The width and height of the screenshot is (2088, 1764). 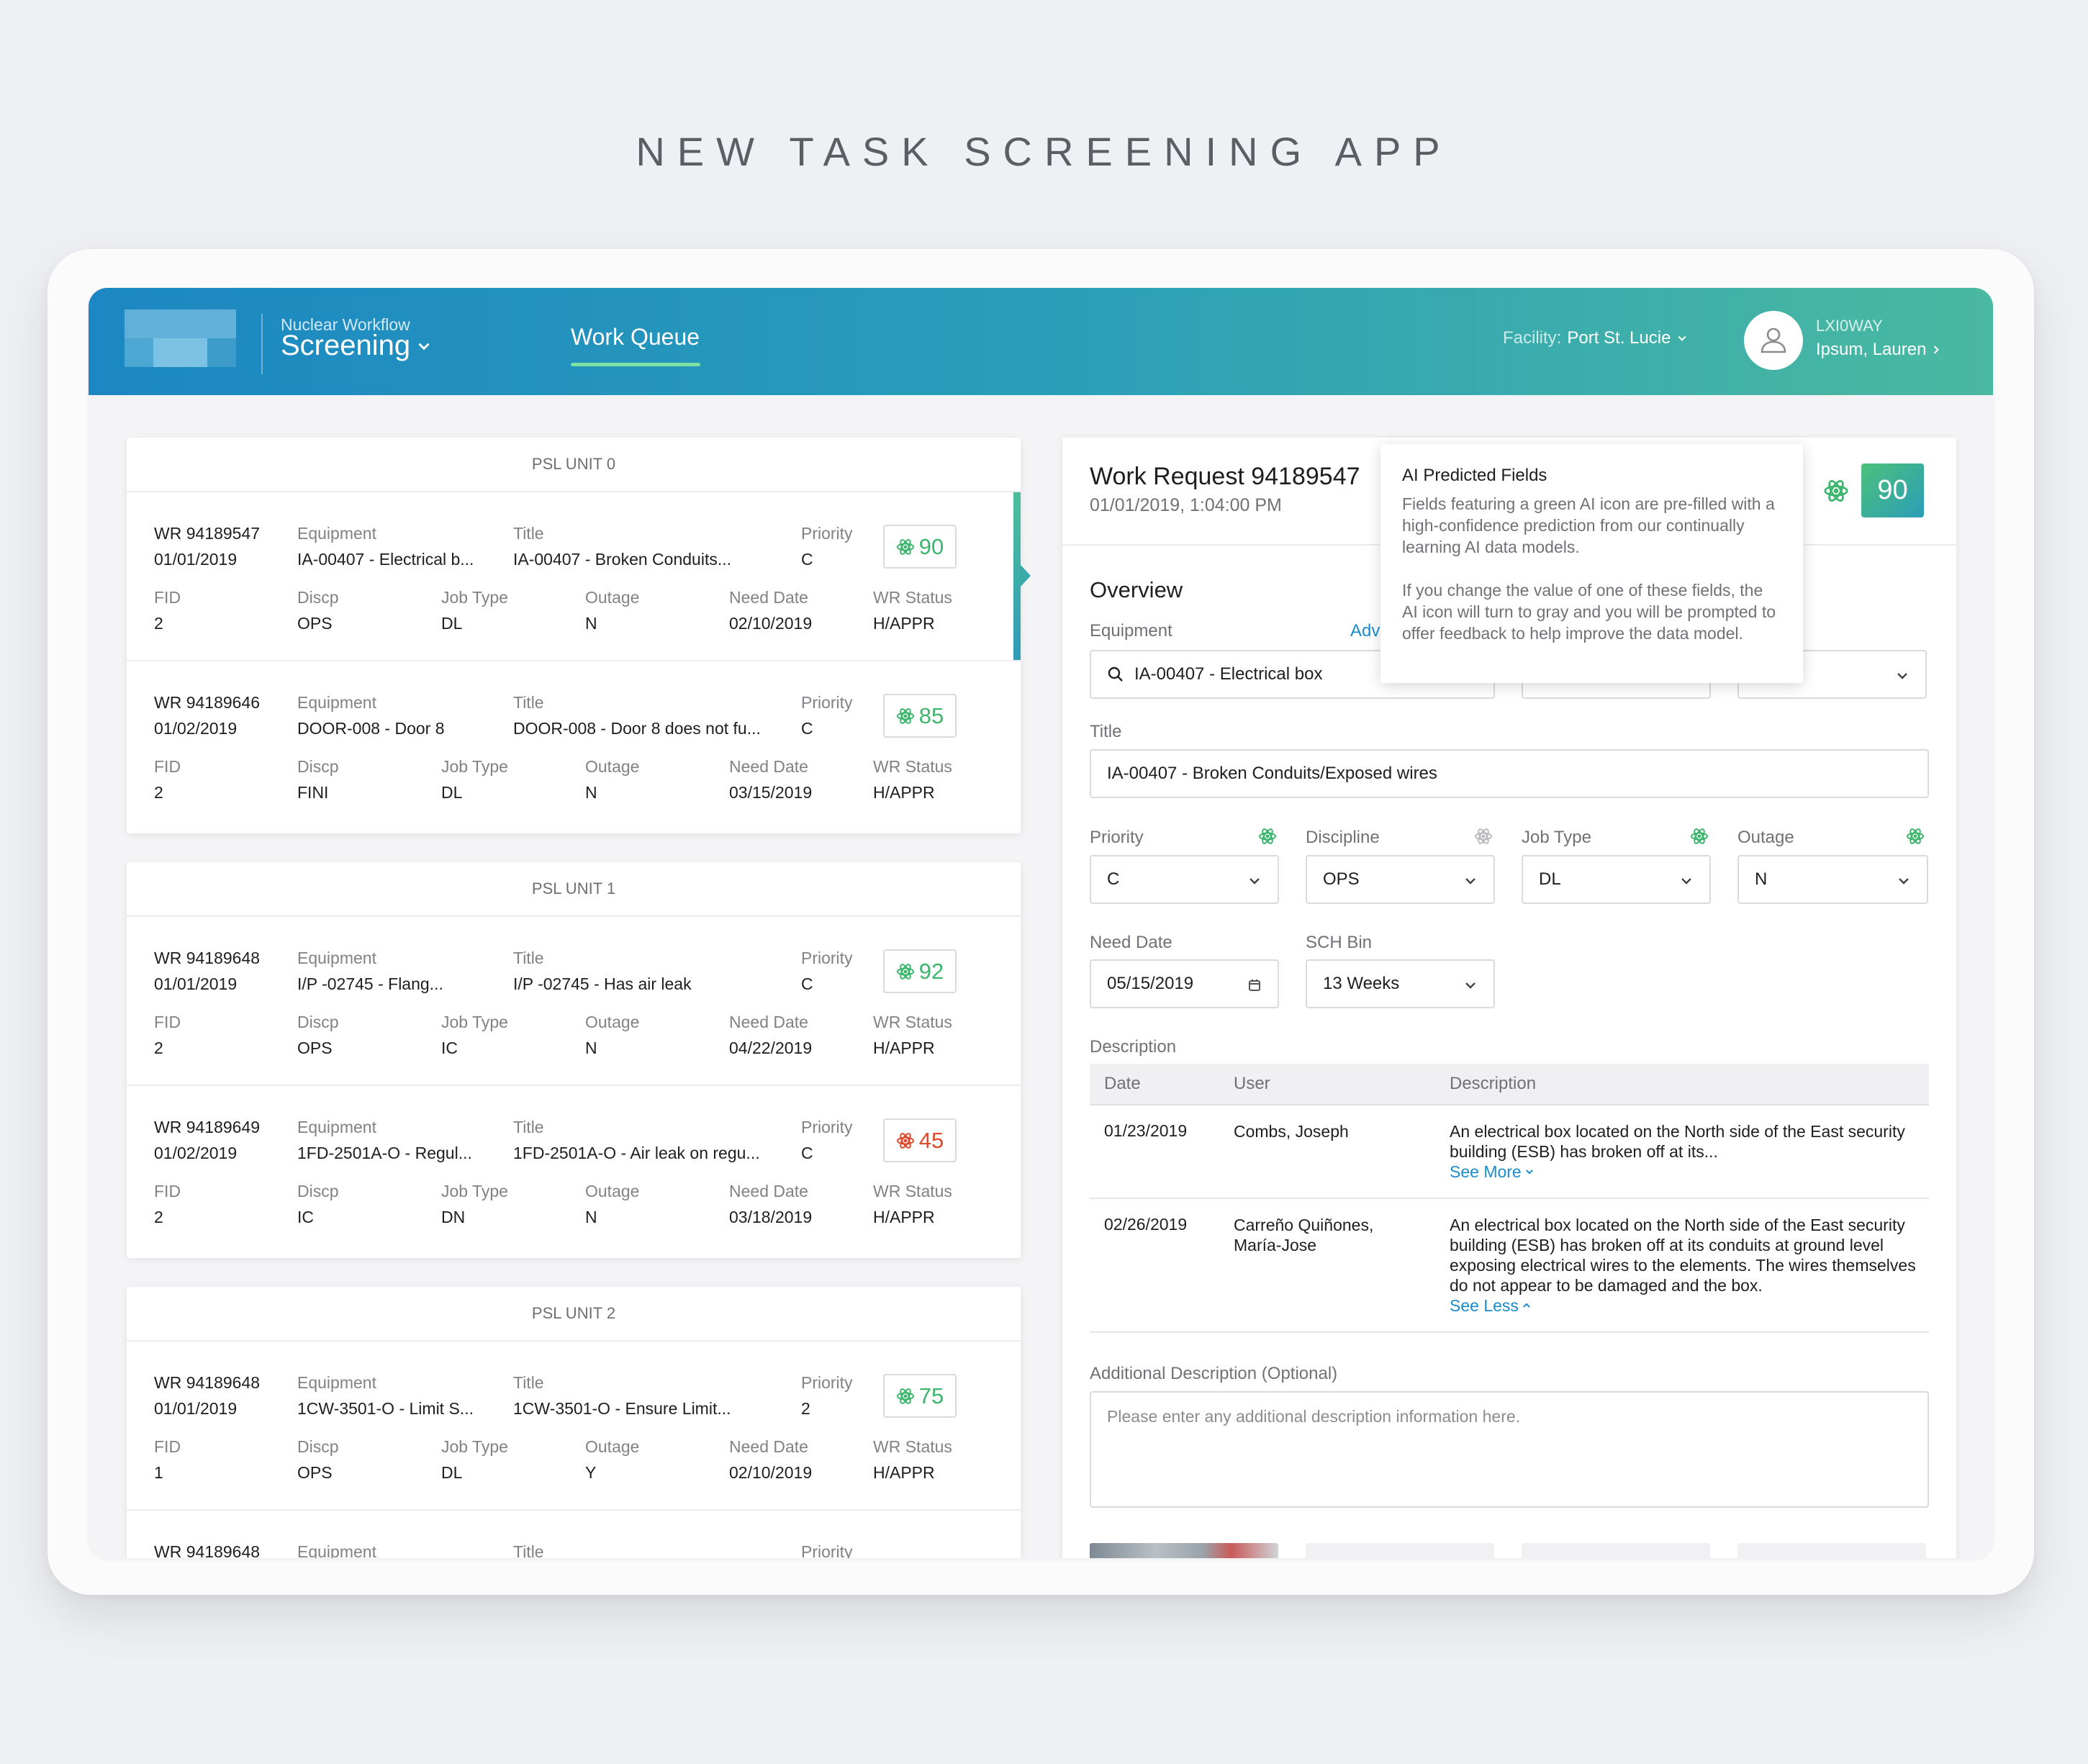 I want to click on ai-score-badge: 75, so click(x=920, y=1396).